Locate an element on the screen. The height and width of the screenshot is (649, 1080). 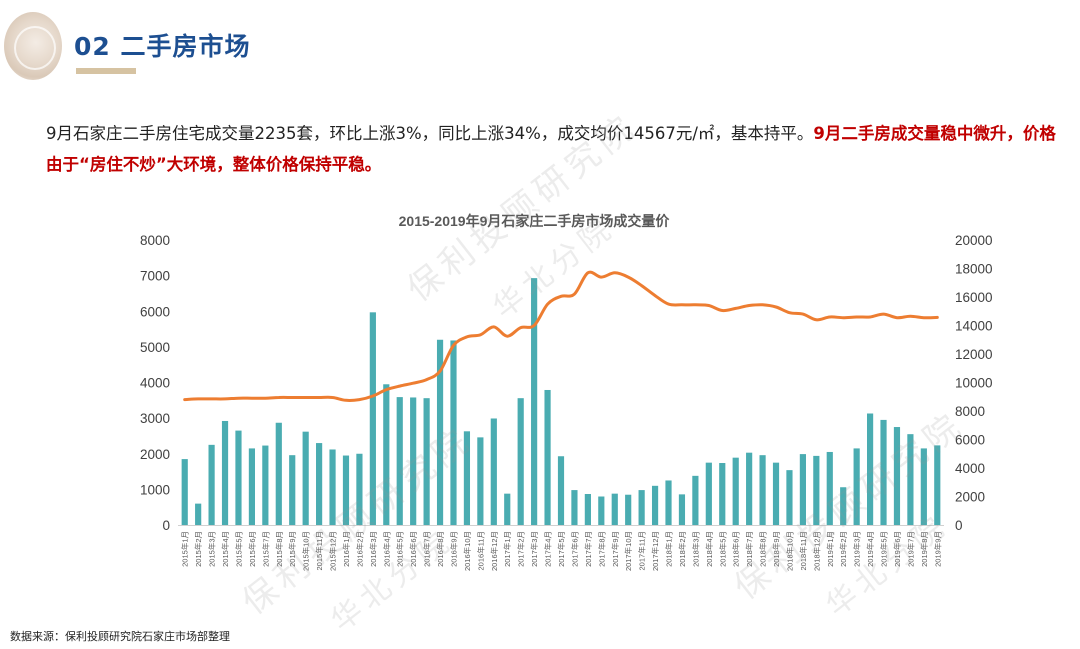
x-tick-label: 2016年12月 is located at coordinates (494, 551).